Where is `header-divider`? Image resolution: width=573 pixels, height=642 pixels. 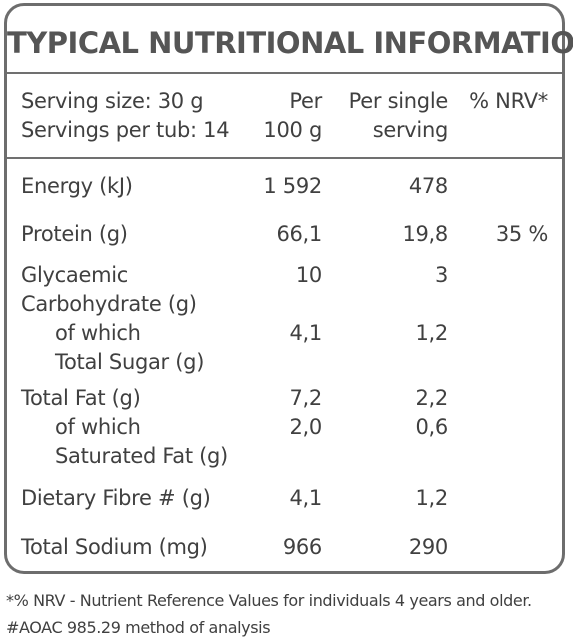 header-divider is located at coordinates (284, 158).